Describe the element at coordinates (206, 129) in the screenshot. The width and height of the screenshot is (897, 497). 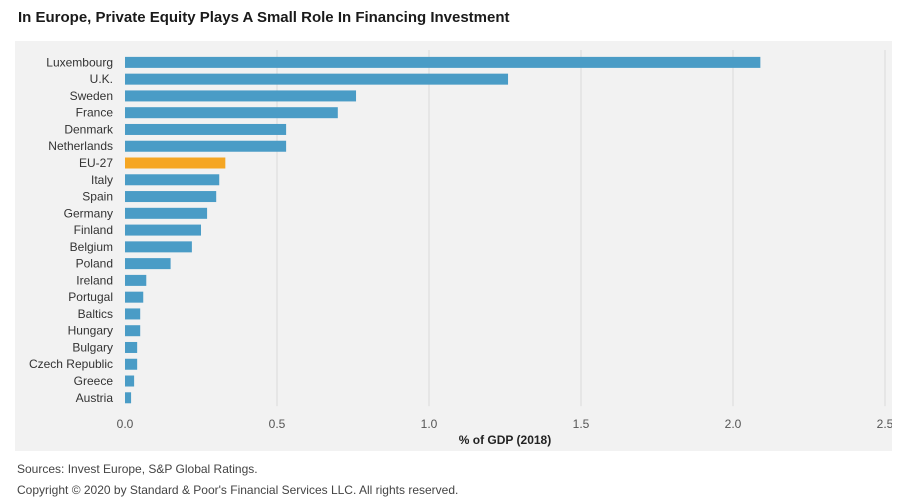
I see `bar-denmark` at that location.